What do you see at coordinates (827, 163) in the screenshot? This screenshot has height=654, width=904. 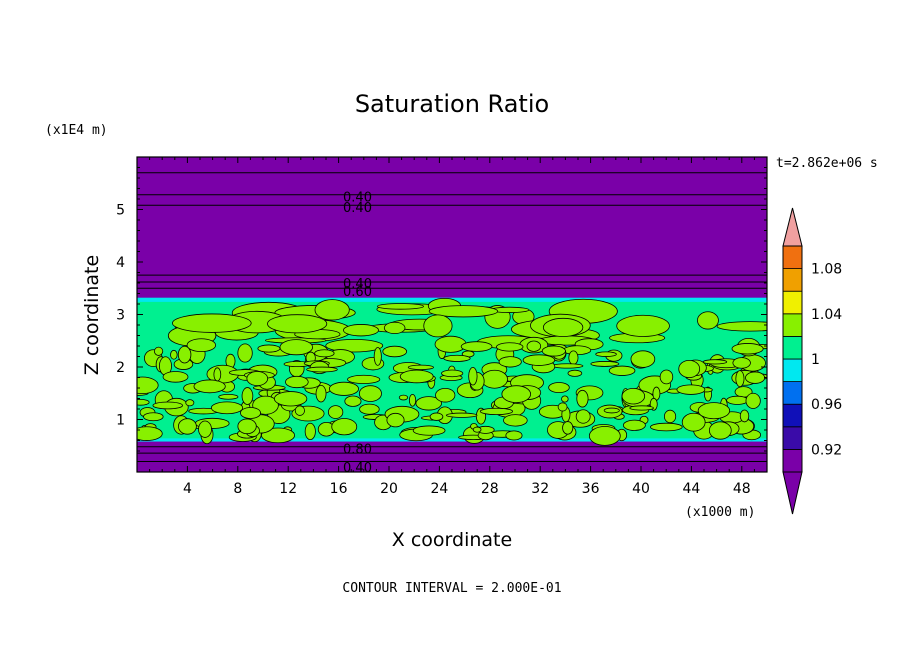 I see `time-label: t=2.862e+06 s` at bounding box center [827, 163].